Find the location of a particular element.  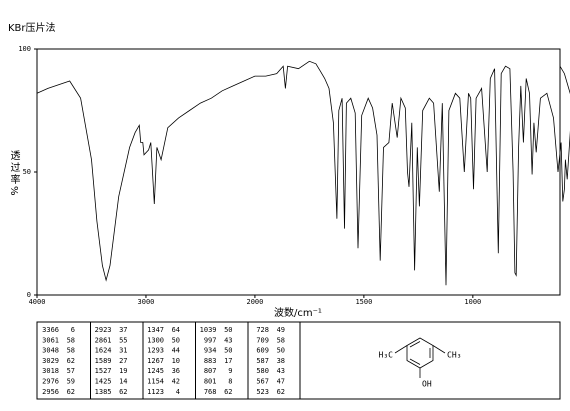

peak-wavenumber: 1123 is located at coordinates (155, 392).